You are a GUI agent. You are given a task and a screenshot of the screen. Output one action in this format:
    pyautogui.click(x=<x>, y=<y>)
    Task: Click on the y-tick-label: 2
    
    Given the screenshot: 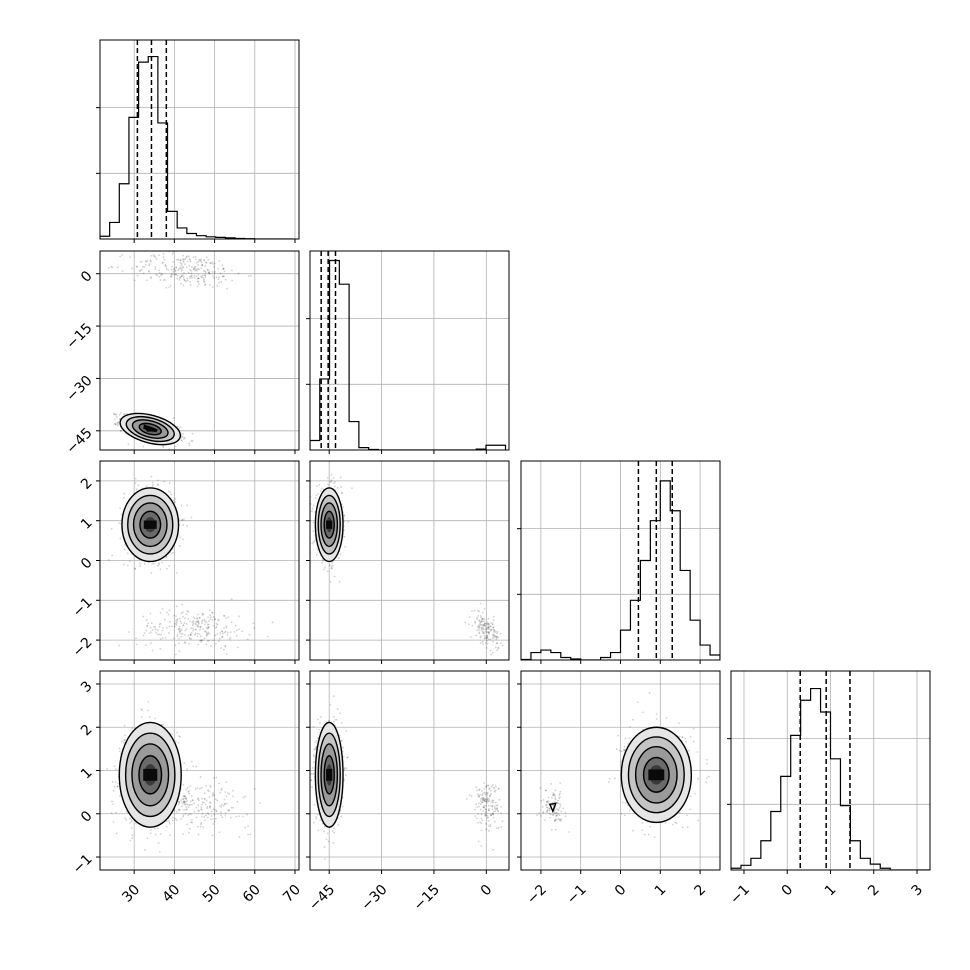 What is the action you would take?
    pyautogui.click(x=87, y=731)
    